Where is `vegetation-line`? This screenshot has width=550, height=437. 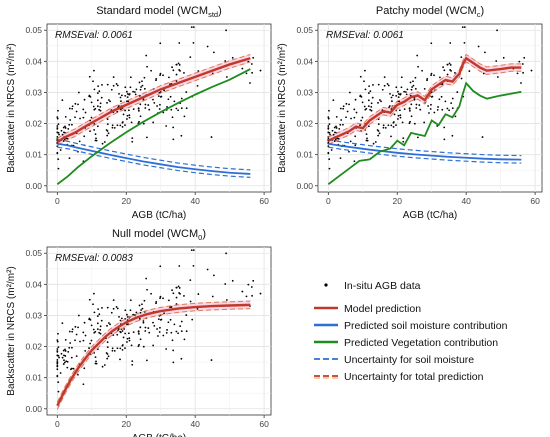
vegetation-line is located at coordinates (153, 126).